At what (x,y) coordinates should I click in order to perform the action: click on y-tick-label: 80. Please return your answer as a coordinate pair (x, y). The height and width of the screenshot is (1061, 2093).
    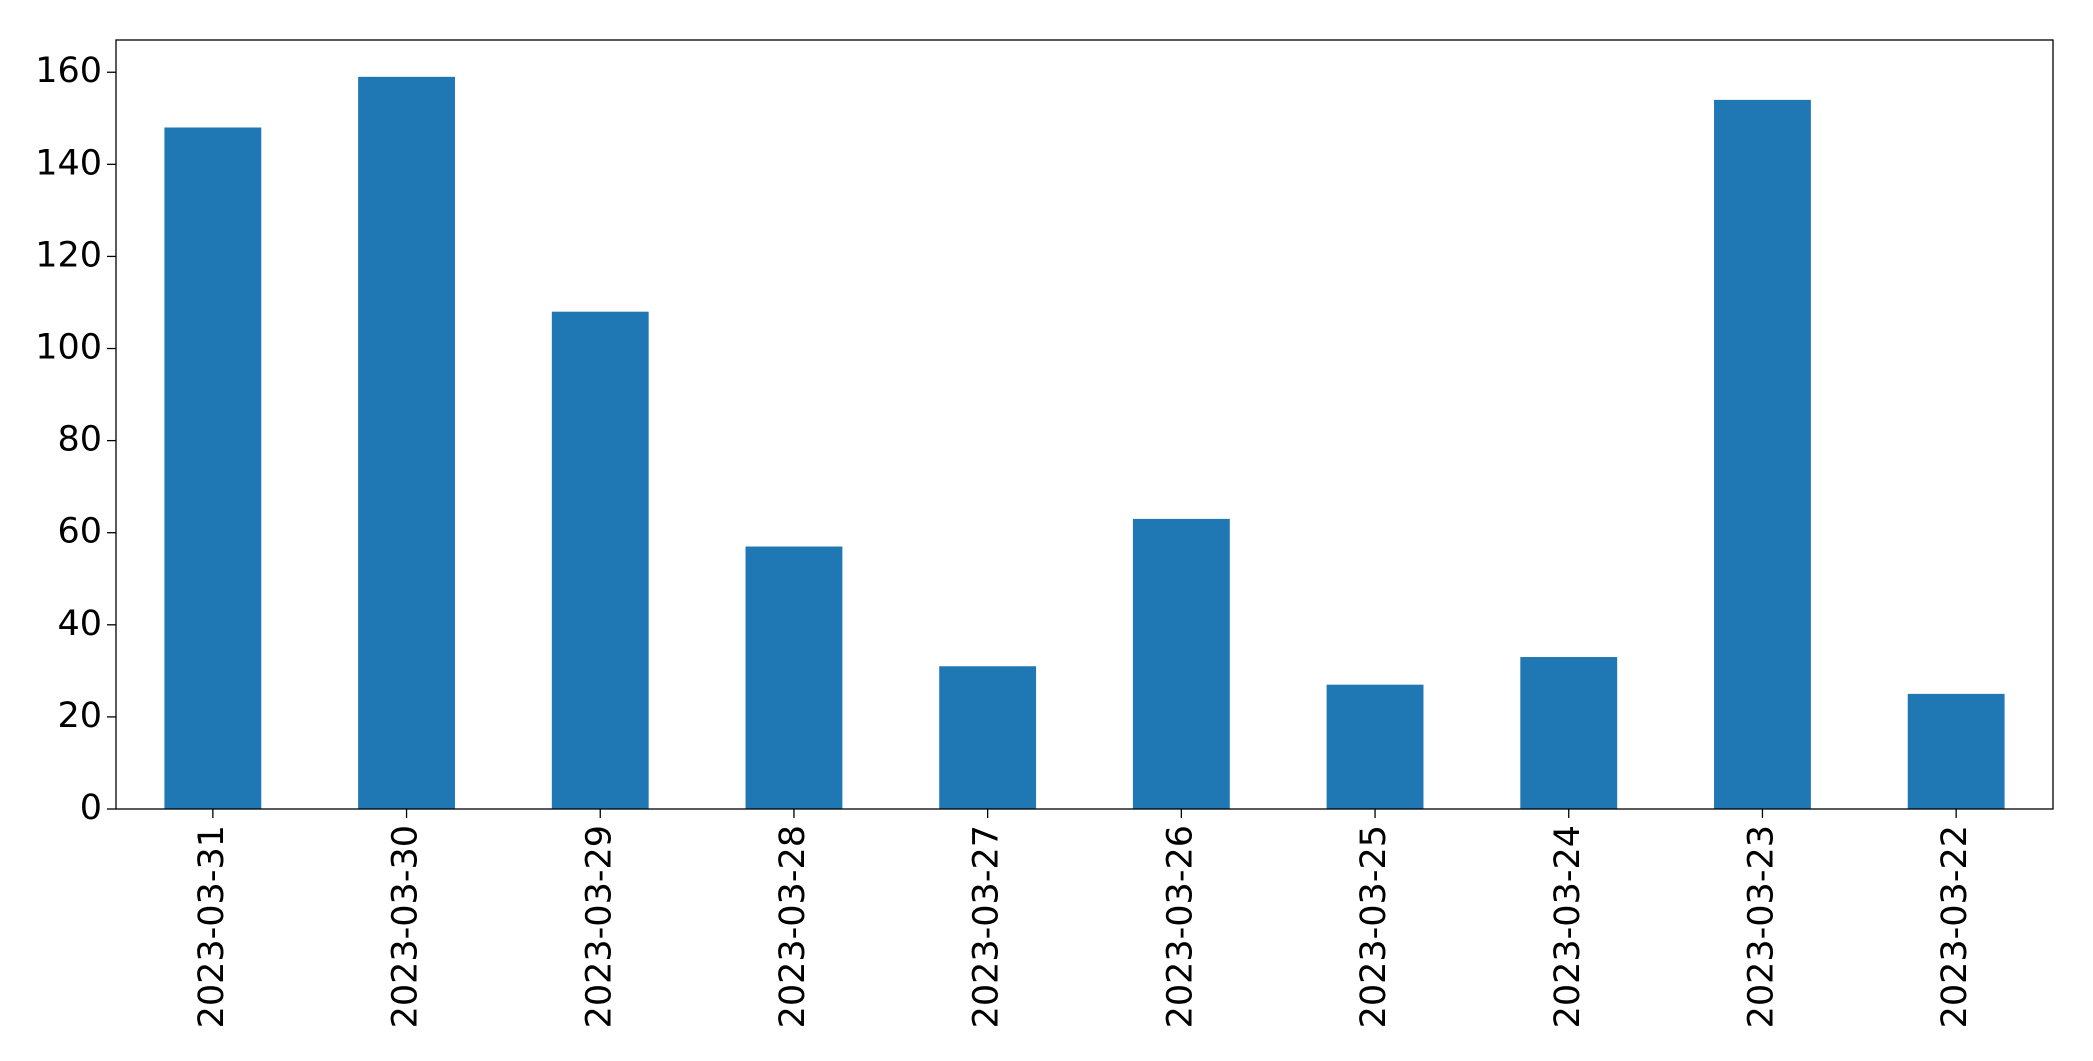
    Looking at the image, I should click on (79, 440).